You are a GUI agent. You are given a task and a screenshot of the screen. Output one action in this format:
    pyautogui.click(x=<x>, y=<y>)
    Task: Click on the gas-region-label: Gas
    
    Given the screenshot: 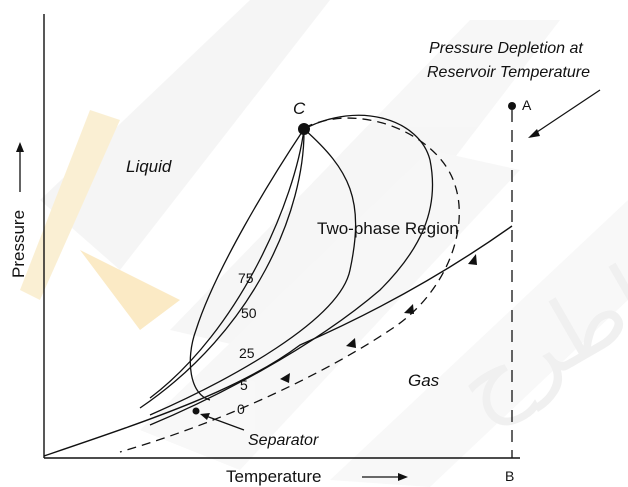 What is the action you would take?
    pyautogui.click(x=424, y=380)
    